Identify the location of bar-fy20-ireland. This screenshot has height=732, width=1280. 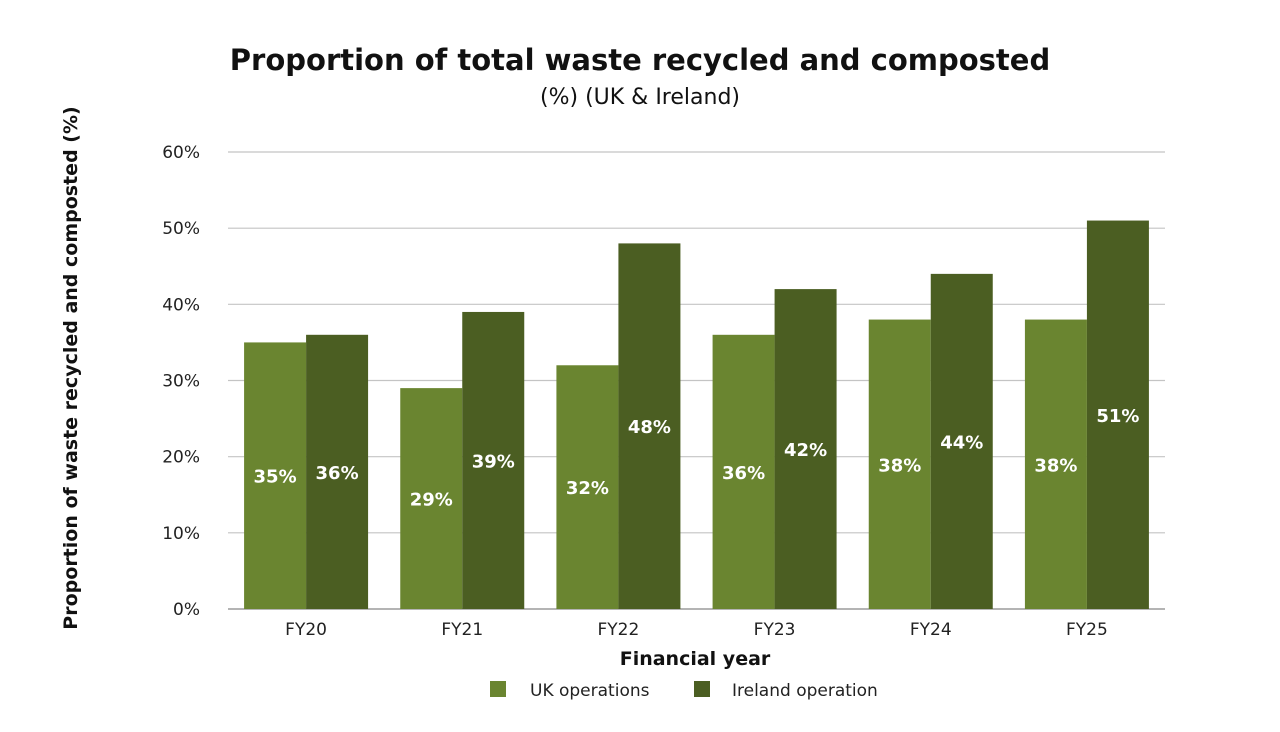
(337, 471).